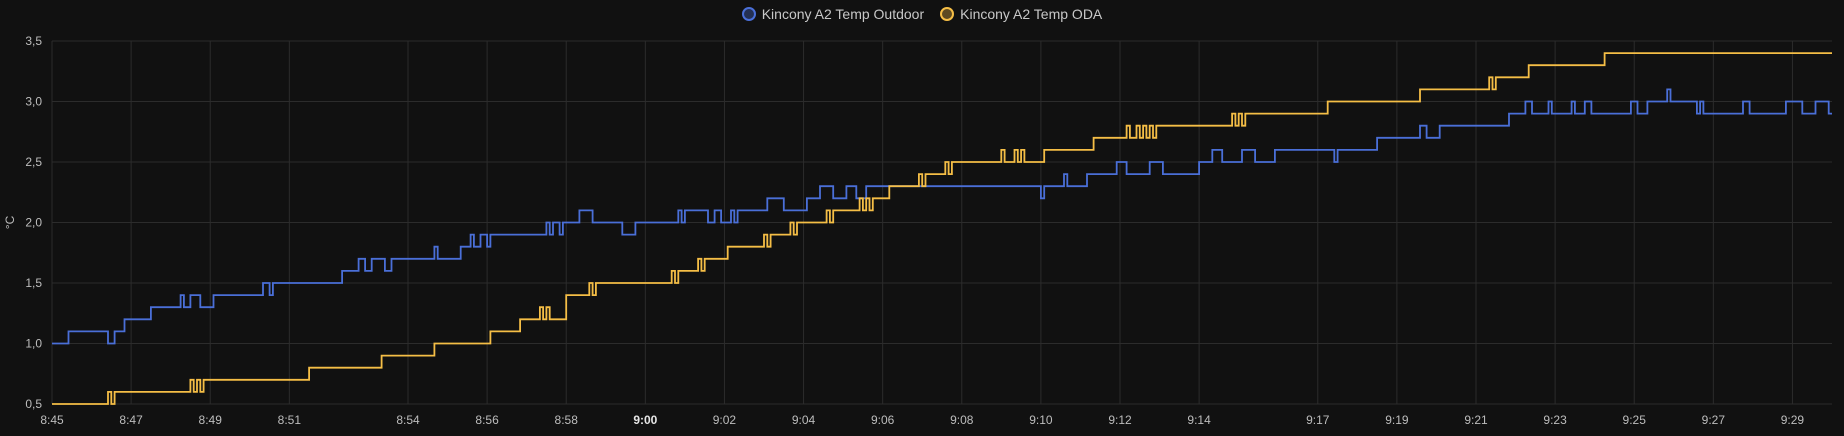 This screenshot has height=436, width=1844. What do you see at coordinates (1199, 420) in the screenshot?
I see `x-tick-label: 9:14` at bounding box center [1199, 420].